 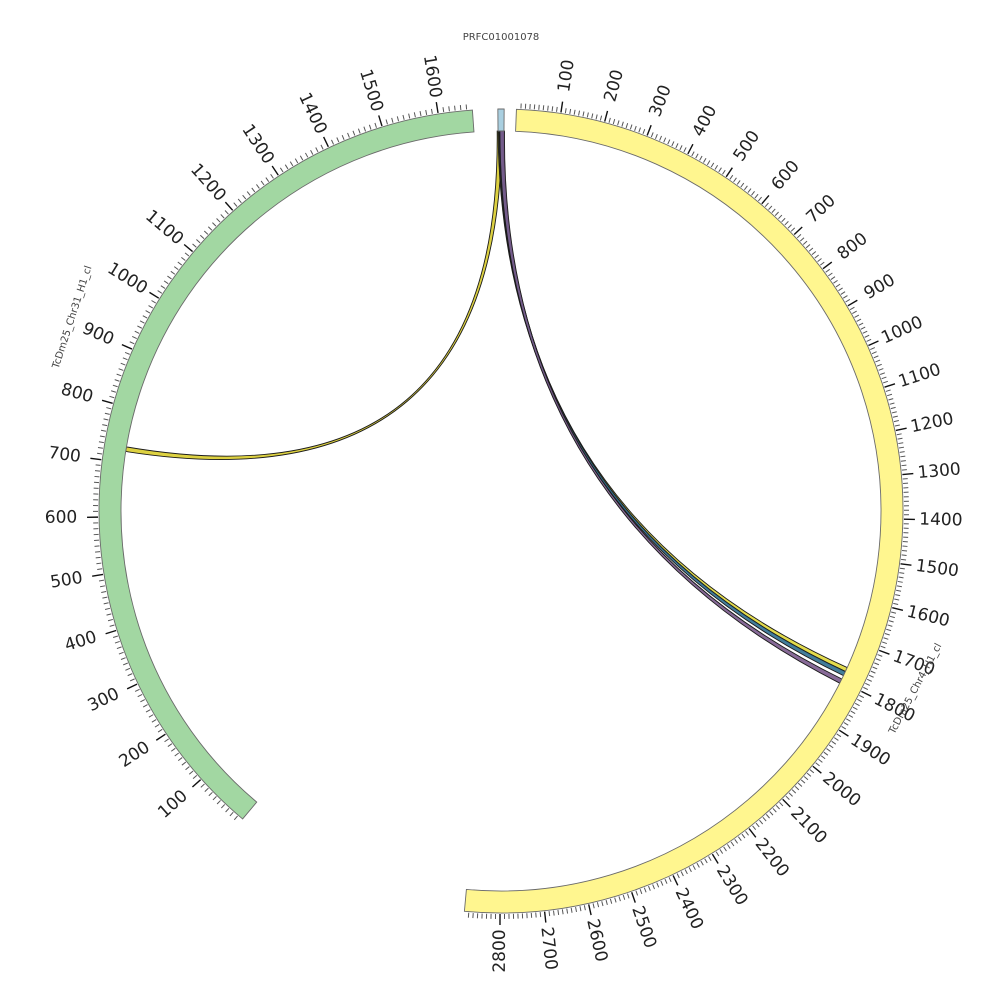 I want to click on tick-label-chr31: 700, so click(x=64, y=455).